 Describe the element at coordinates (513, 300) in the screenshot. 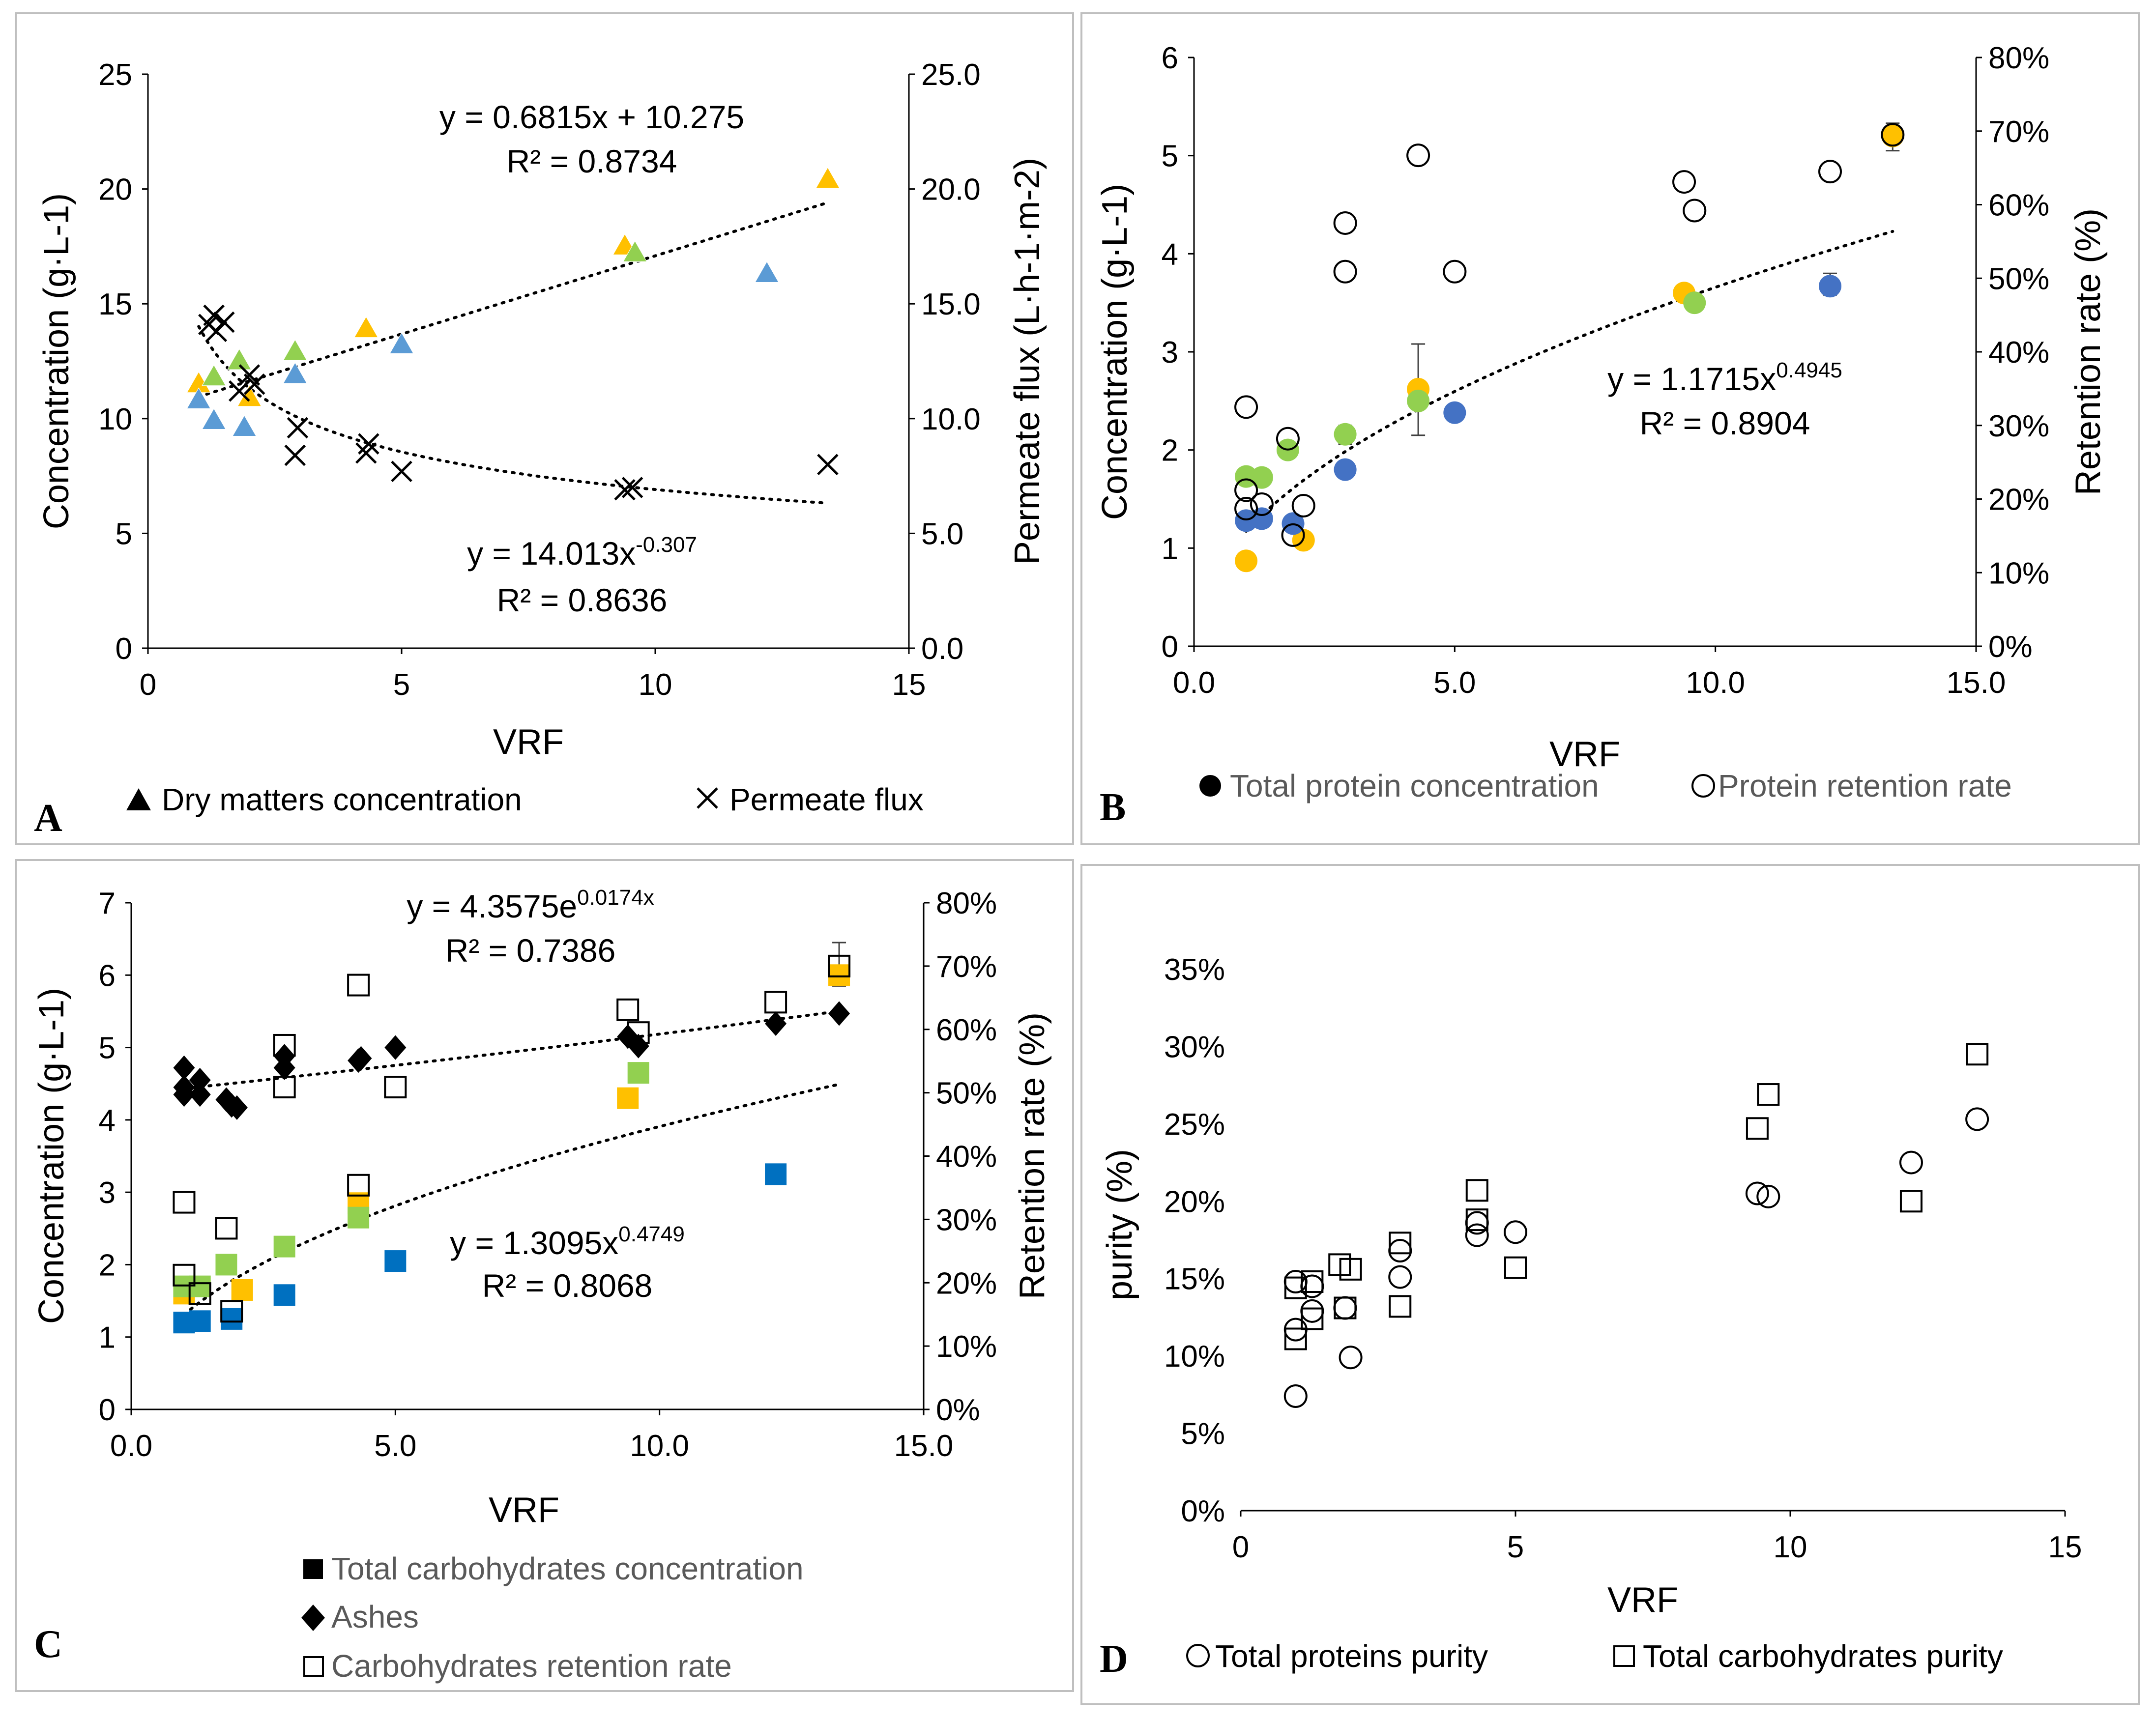

I see `trend-a-linear` at that location.